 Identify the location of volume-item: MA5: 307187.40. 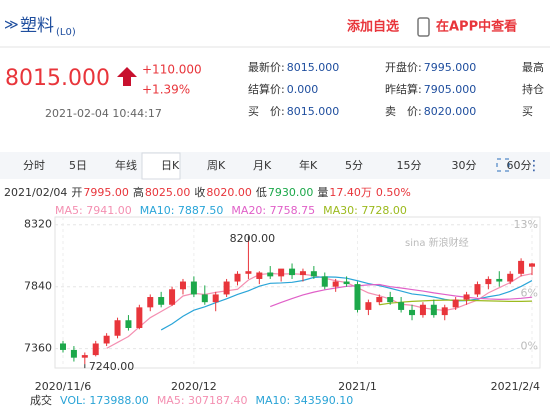
(202, 400).